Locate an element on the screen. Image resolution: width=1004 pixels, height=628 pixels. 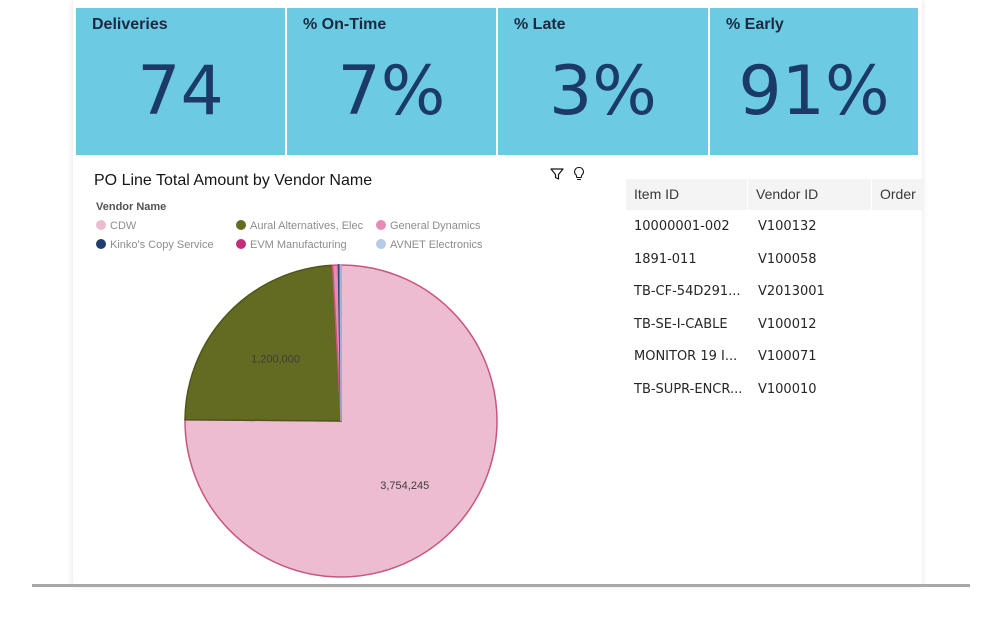
kpi-card-deliveries: Deliveries 74 is located at coordinates (180, 81).